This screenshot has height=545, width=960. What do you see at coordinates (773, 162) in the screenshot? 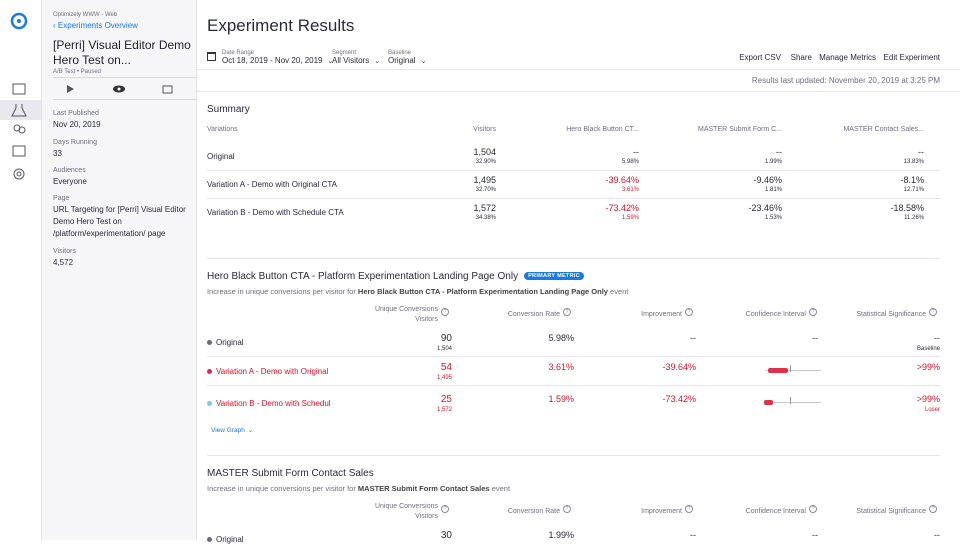
I see `metric-rate: 1.99%` at bounding box center [773, 162].